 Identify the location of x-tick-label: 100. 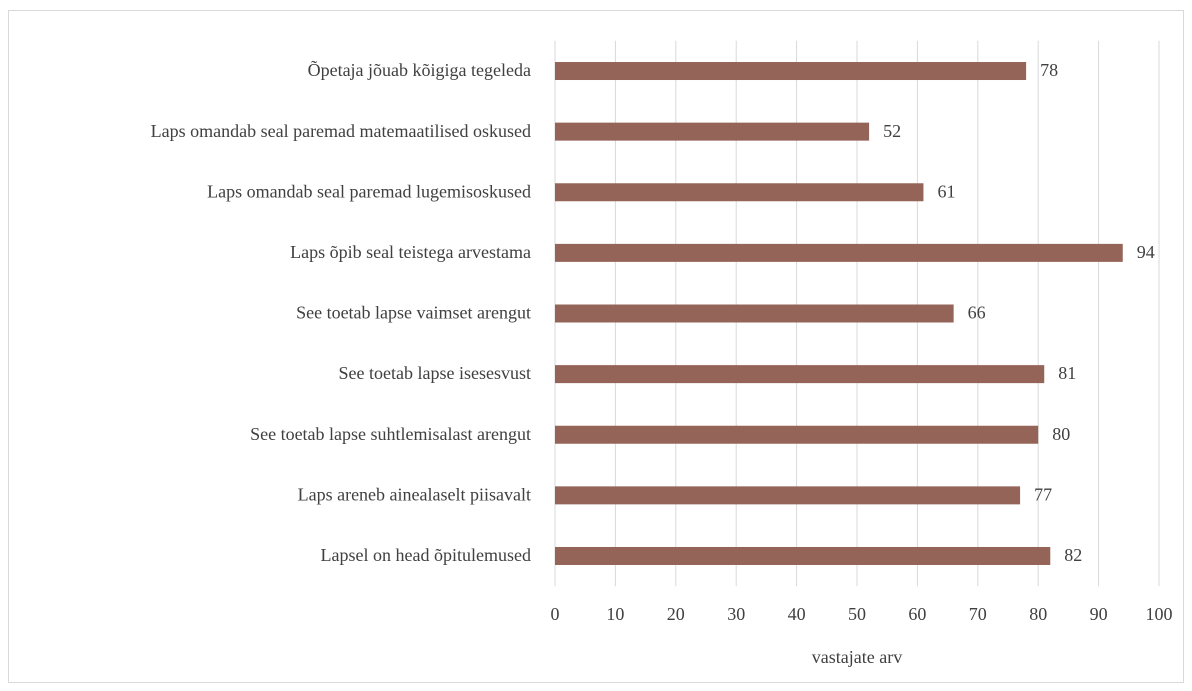
(1159, 614).